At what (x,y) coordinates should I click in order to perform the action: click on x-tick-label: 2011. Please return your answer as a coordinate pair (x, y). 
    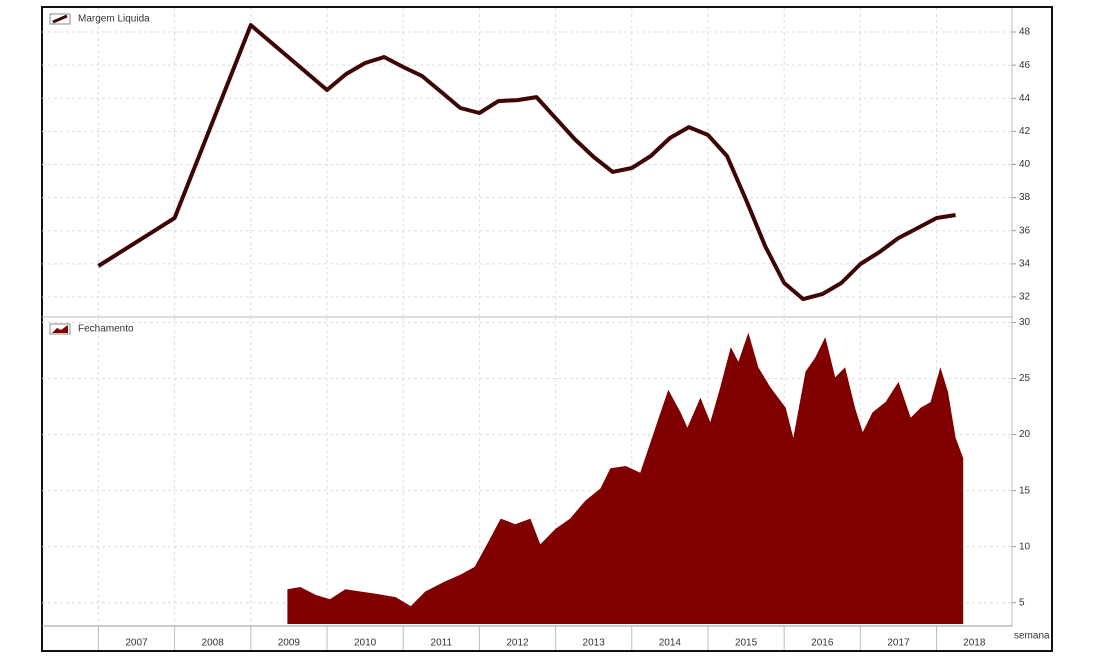
    Looking at the image, I should click on (442, 643).